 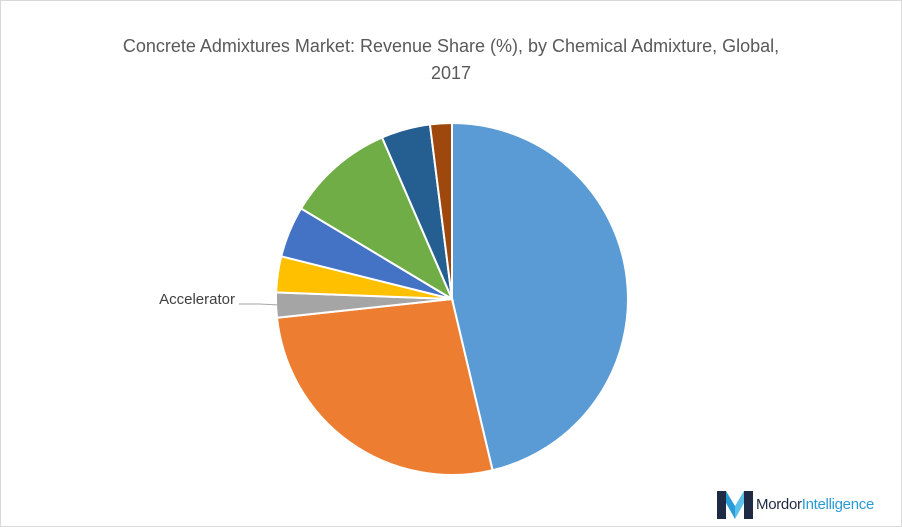 What do you see at coordinates (838, 504) in the screenshot?
I see `logo-word-2: Intelligence` at bounding box center [838, 504].